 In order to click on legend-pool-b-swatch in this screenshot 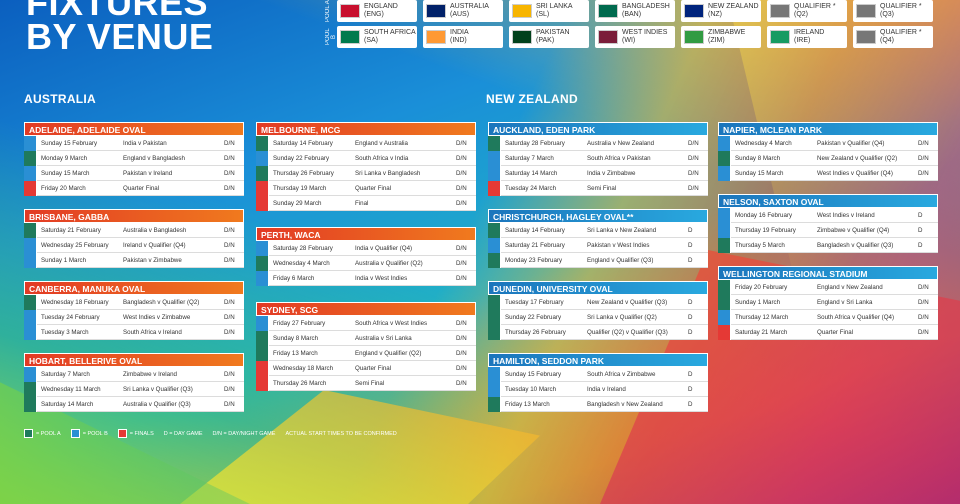, I will do `click(75, 433)`.